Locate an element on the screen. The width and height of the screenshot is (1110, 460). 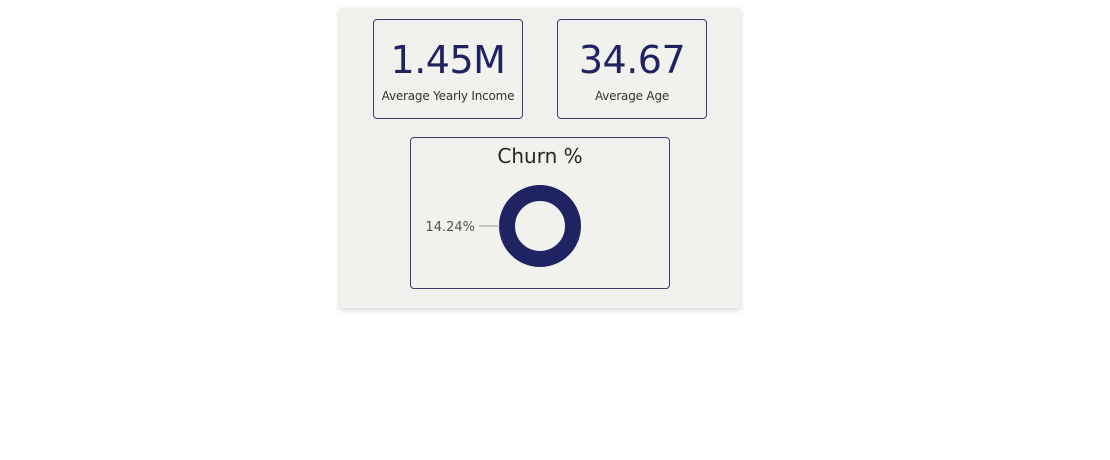
kpi-card-average-yearly-income: 1.45M Average Yearly Income is located at coordinates (448, 69).